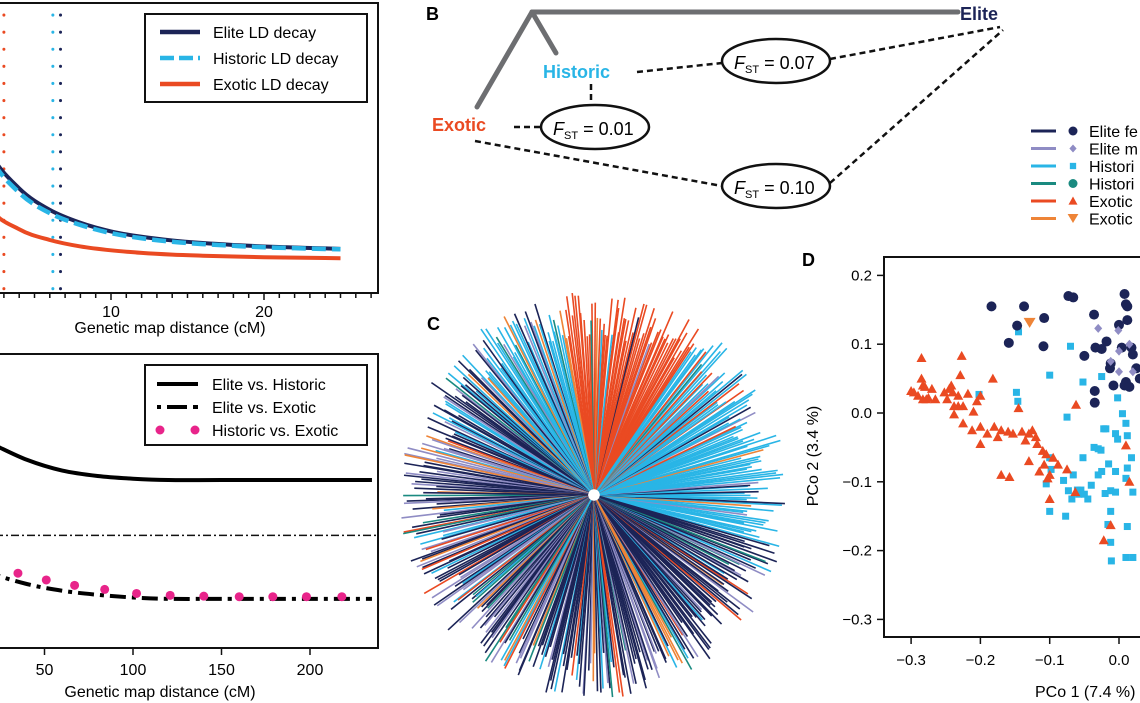 The width and height of the screenshot is (1140, 703). What do you see at coordinates (133, 670) in the screenshot?
I see `x-tick-label: 100` at bounding box center [133, 670].